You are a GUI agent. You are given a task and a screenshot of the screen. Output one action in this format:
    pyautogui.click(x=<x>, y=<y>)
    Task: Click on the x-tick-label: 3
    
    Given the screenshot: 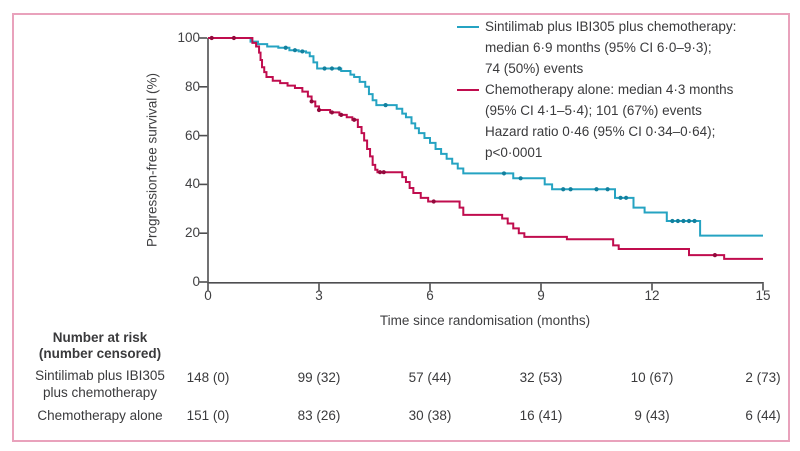 What is the action you would take?
    pyautogui.click(x=319, y=295)
    